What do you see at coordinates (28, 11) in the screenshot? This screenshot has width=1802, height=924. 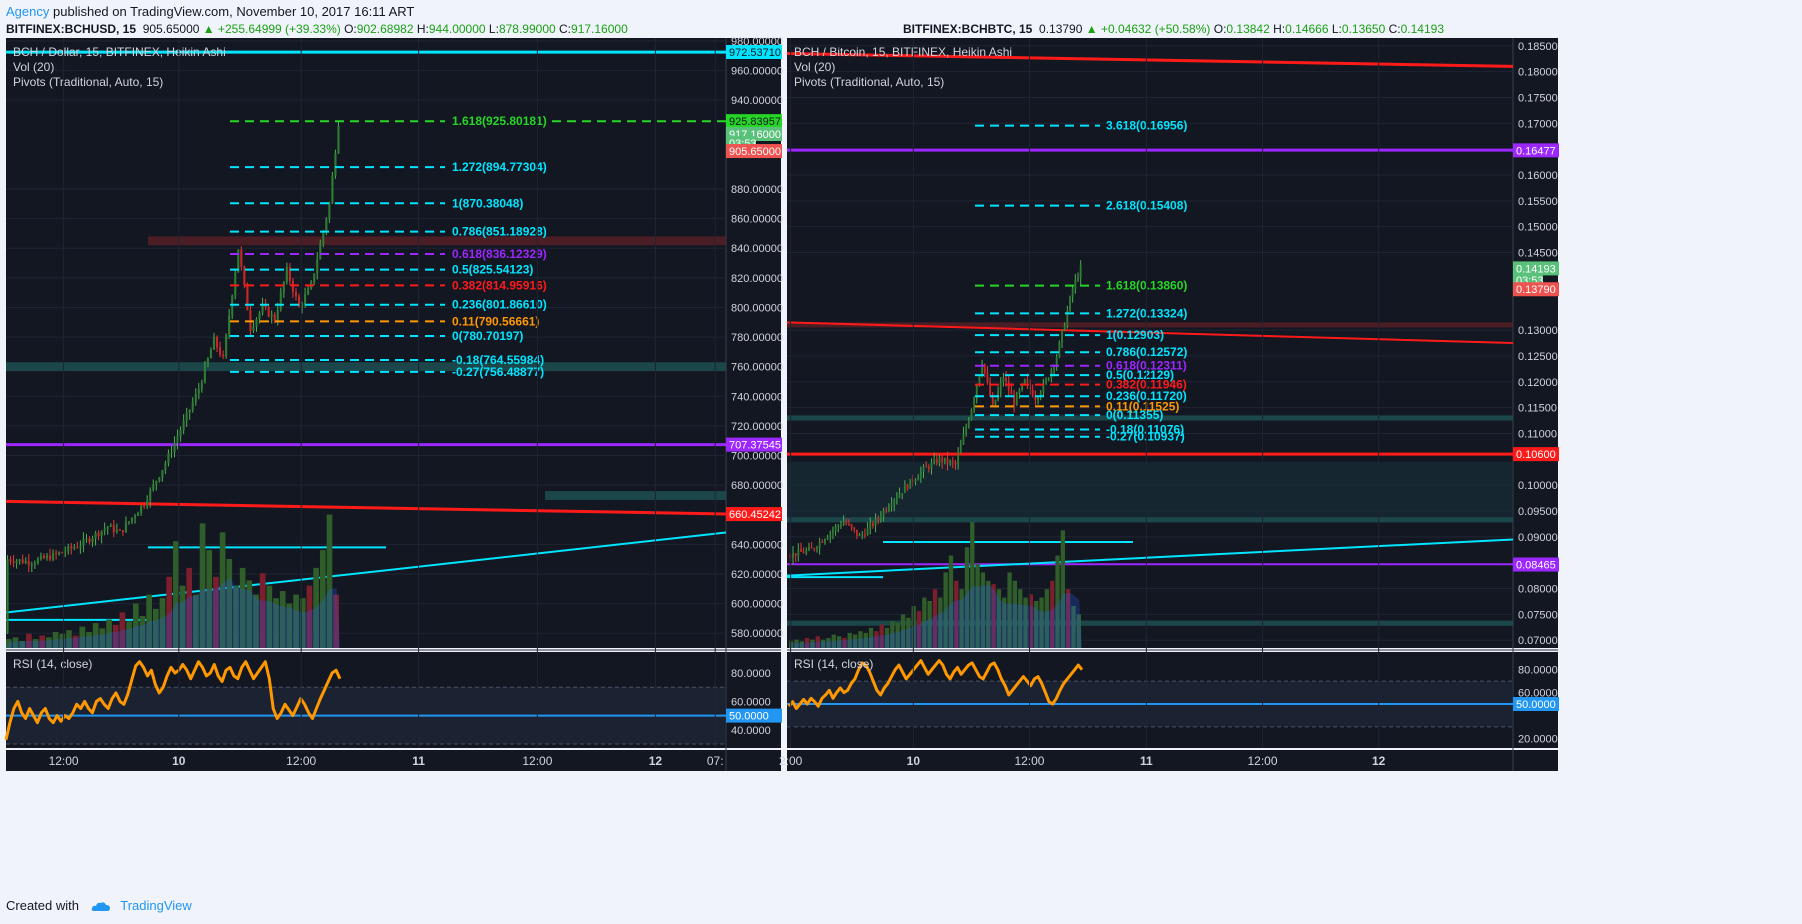 I see `author-link: Agency` at bounding box center [28, 11].